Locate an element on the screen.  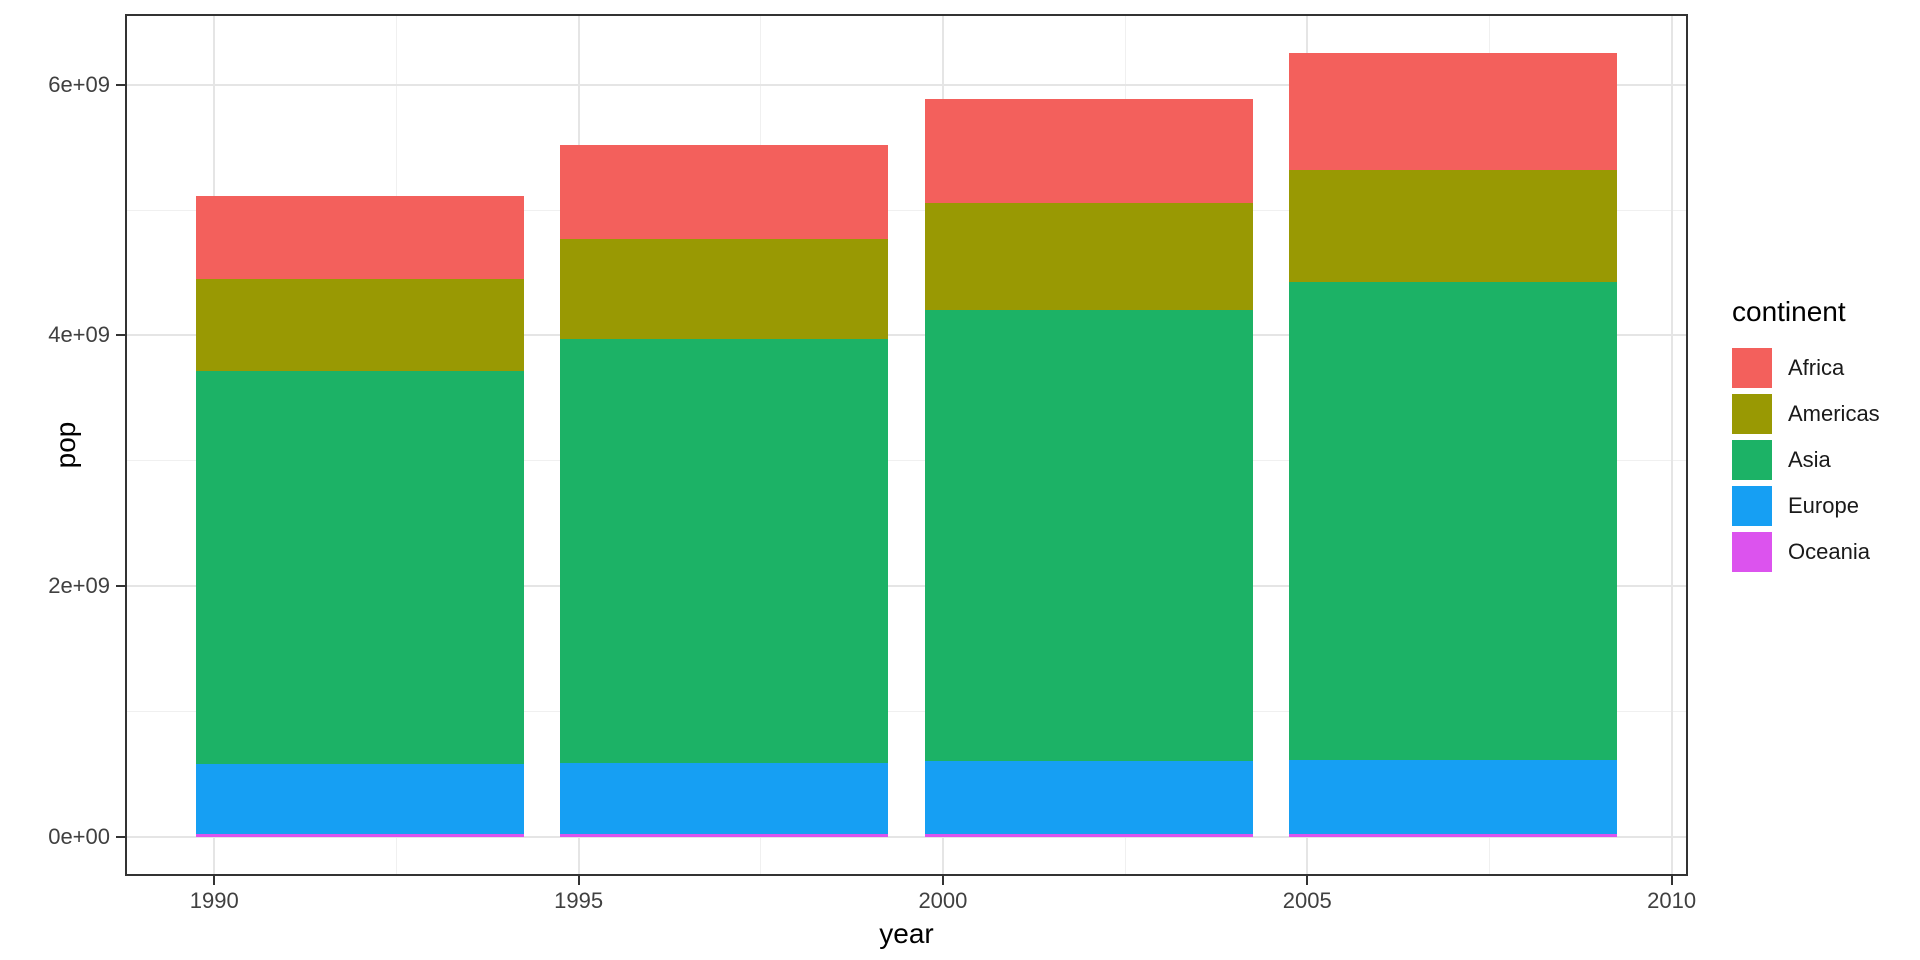
bar-segment-oceania-1992 is located at coordinates (360, 835).